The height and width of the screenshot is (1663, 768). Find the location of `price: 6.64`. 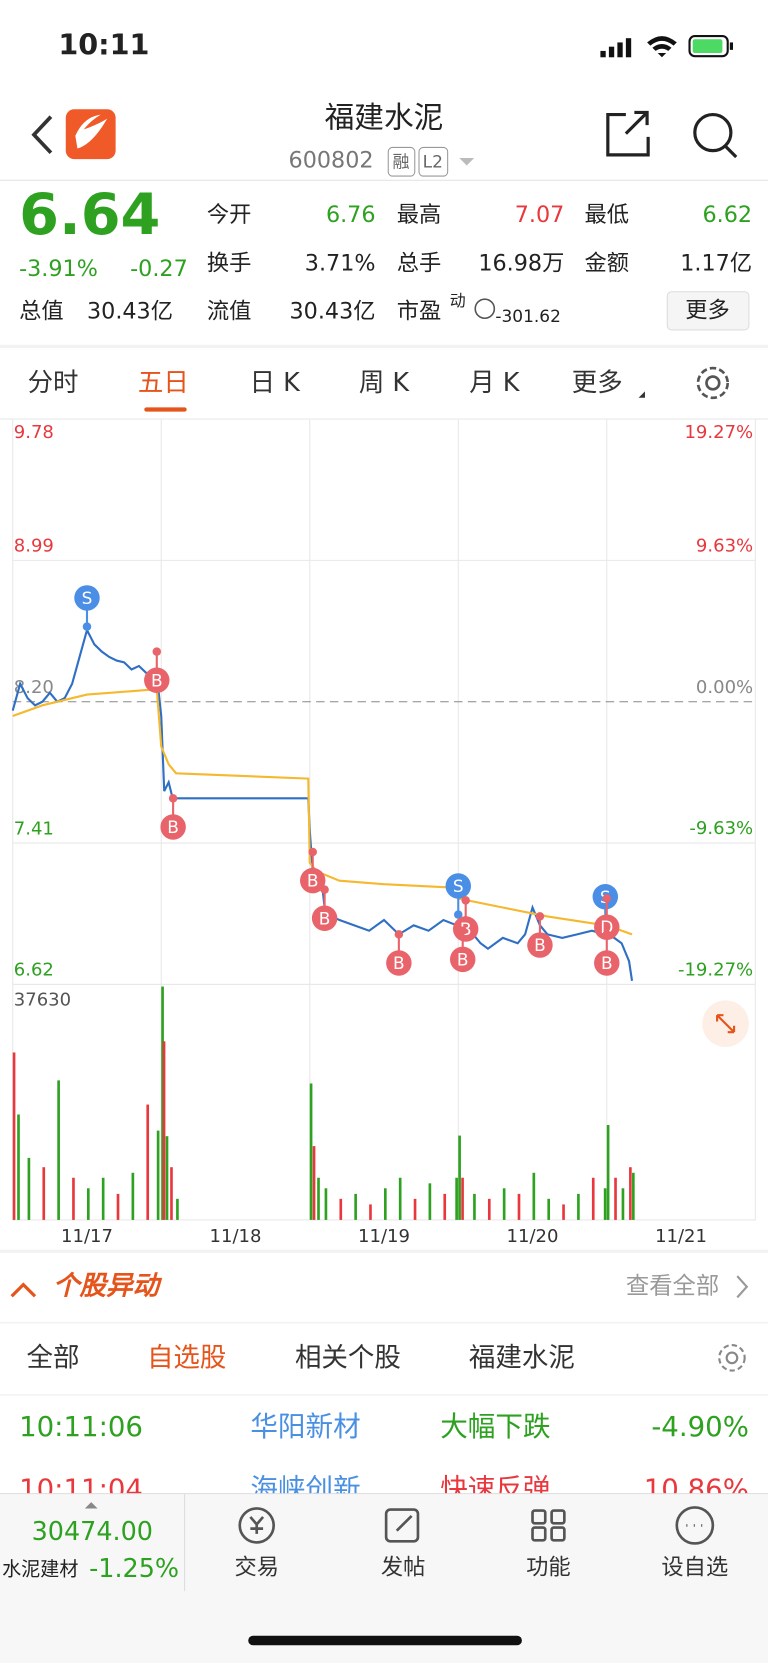

price: 6.64 is located at coordinates (89, 214).